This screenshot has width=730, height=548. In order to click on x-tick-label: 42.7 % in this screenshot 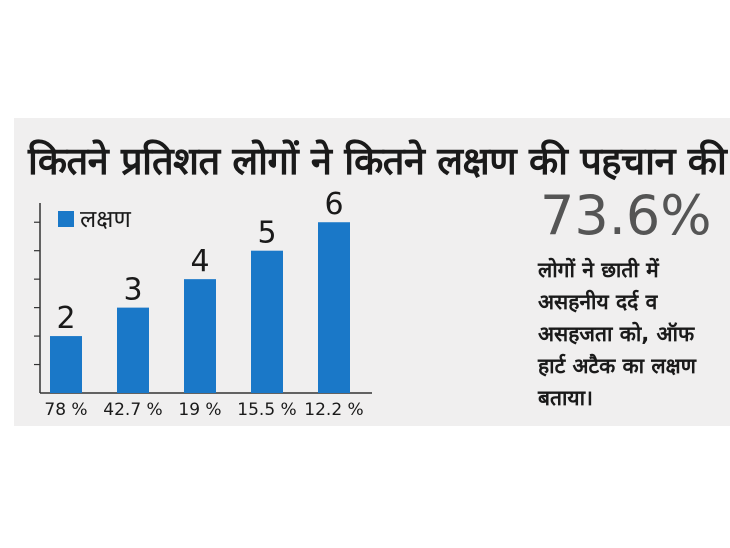, I will do `click(132, 410)`.